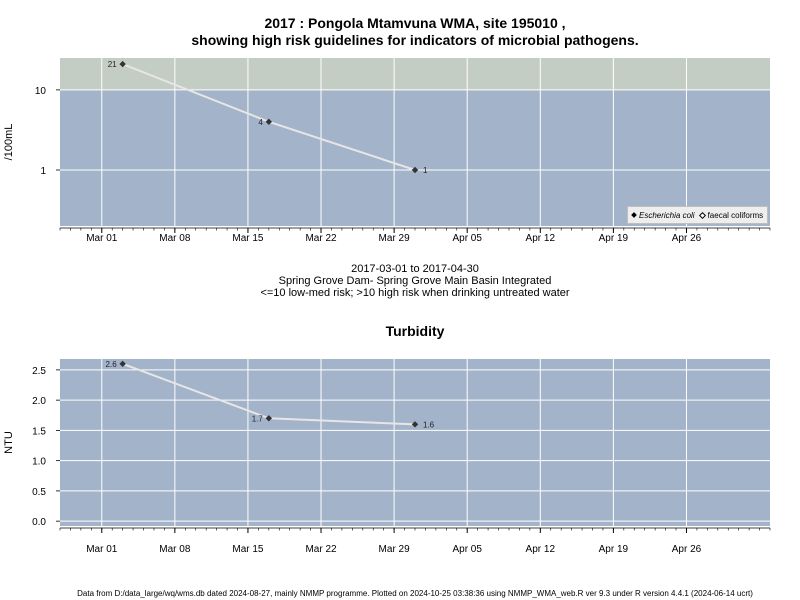 This screenshot has width=800, height=600. Describe the element at coordinates (43, 171) in the screenshot. I see `panel-1-y-tick-label: 1` at that location.